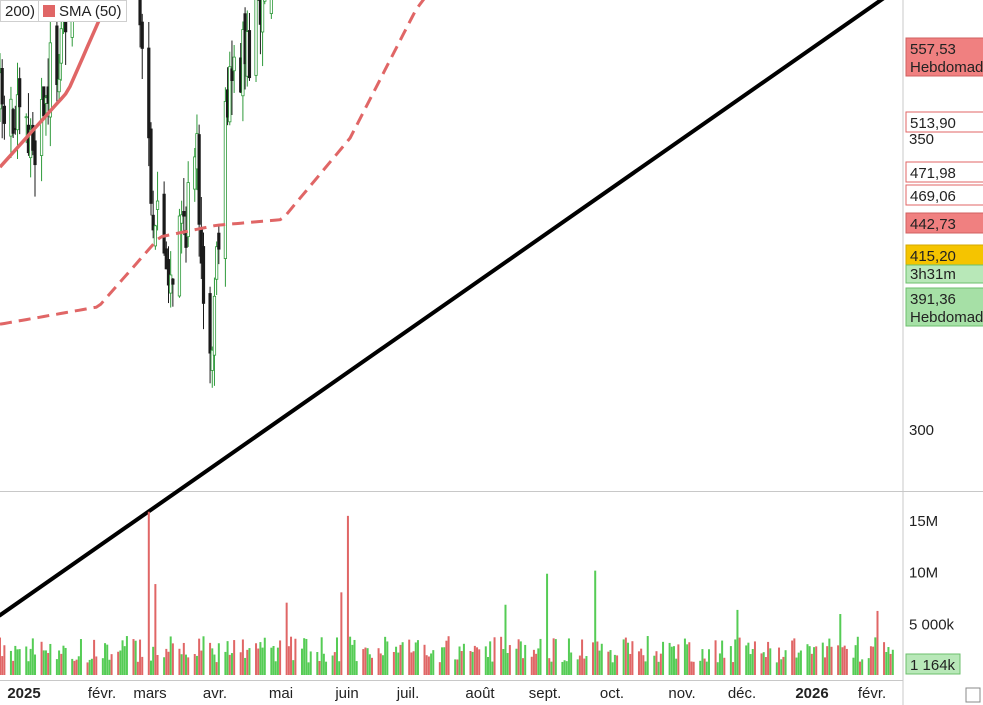 The width and height of the screenshot is (983, 705). What do you see at coordinates (946, 67) in the screenshot?
I see `price-badge-sub: Hebdomada` at bounding box center [946, 67].